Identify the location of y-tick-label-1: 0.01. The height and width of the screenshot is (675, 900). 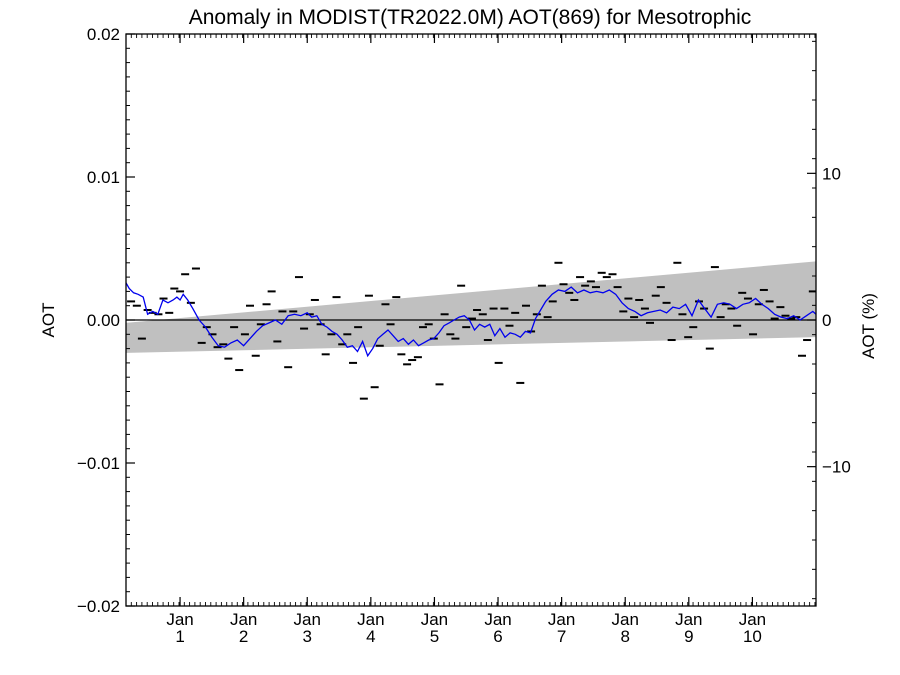
(103, 177).